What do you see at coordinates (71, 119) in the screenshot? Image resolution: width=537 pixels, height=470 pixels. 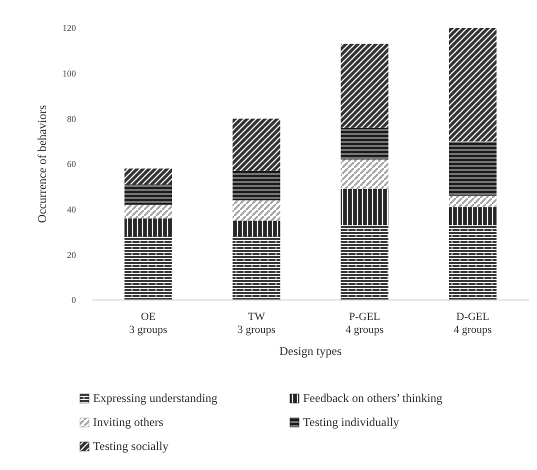 I see `y-tick-label: 80` at bounding box center [71, 119].